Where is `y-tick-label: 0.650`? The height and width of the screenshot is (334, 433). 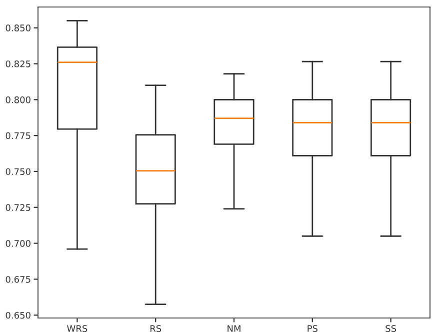
y-tick-label: 0.650 is located at coordinates (18, 315).